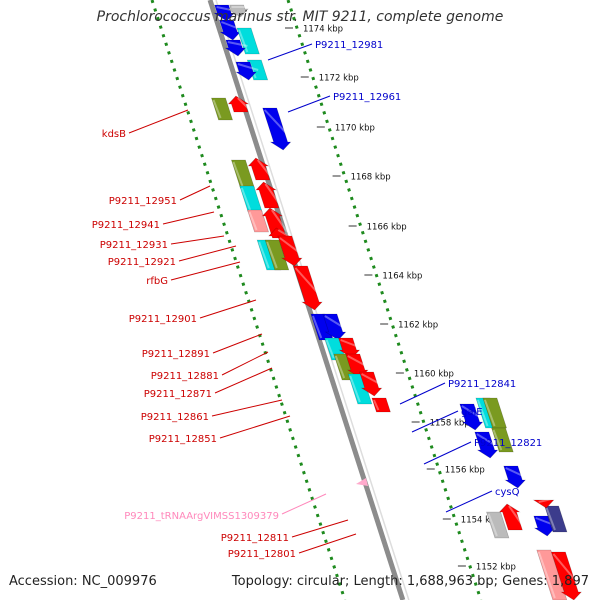  Describe the element at coordinates (134, 245) in the screenshot. I see `gene-label-text: P9211_12931` at that location.